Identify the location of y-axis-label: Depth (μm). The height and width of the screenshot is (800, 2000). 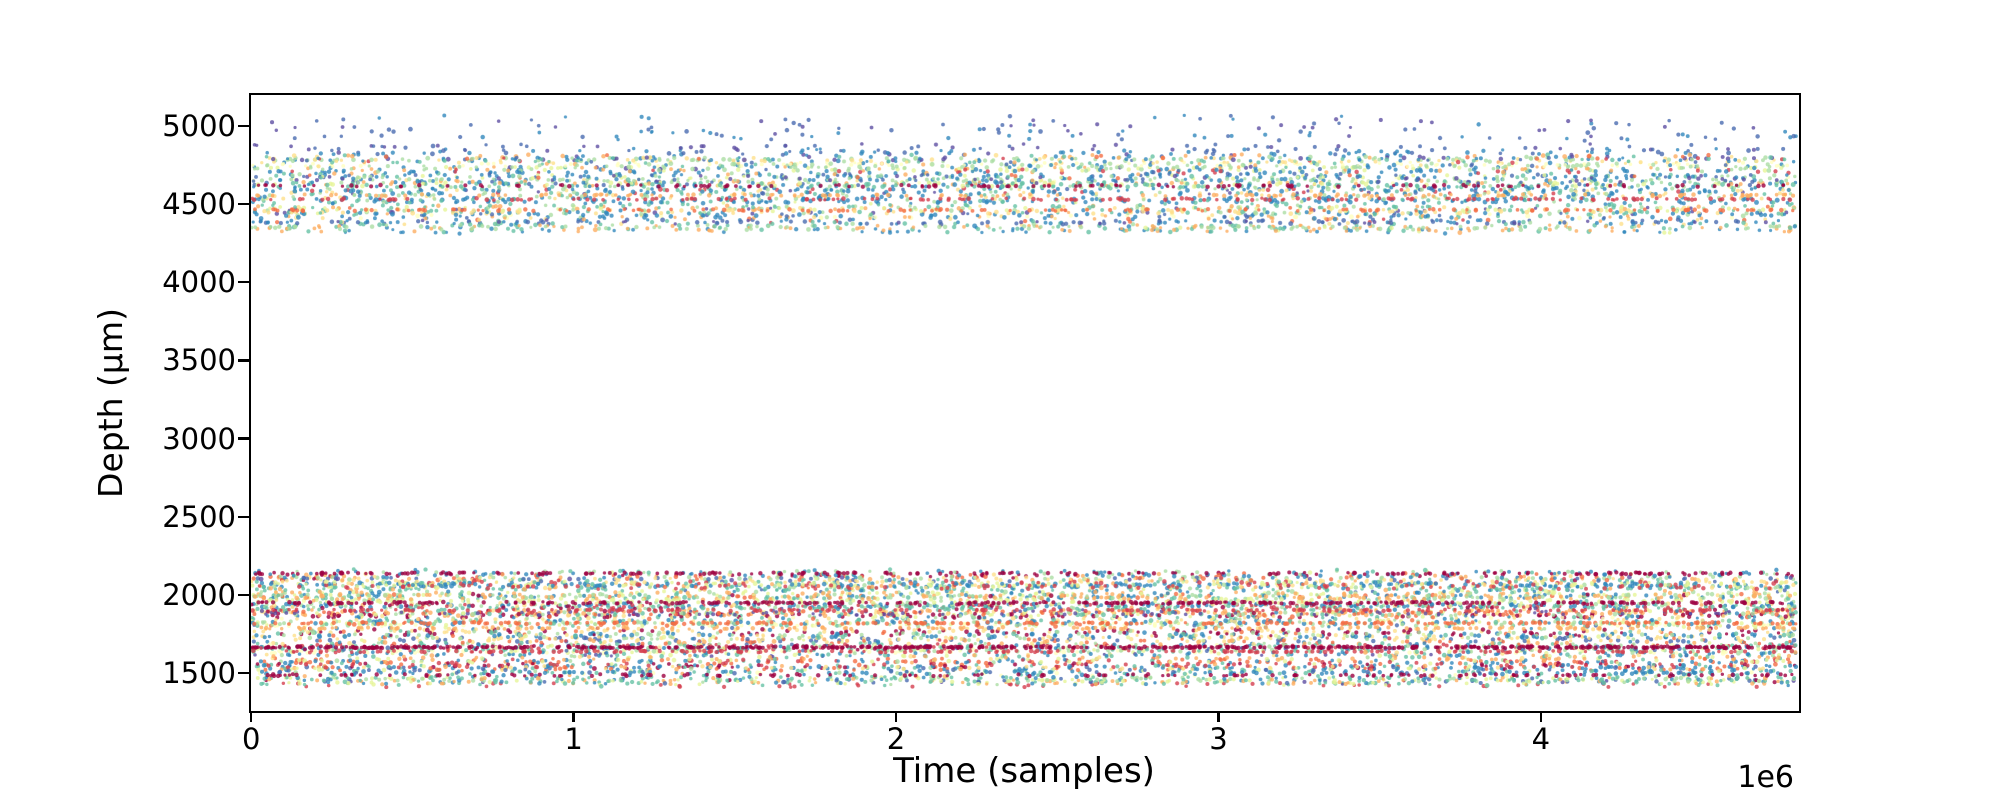
(110, 403).